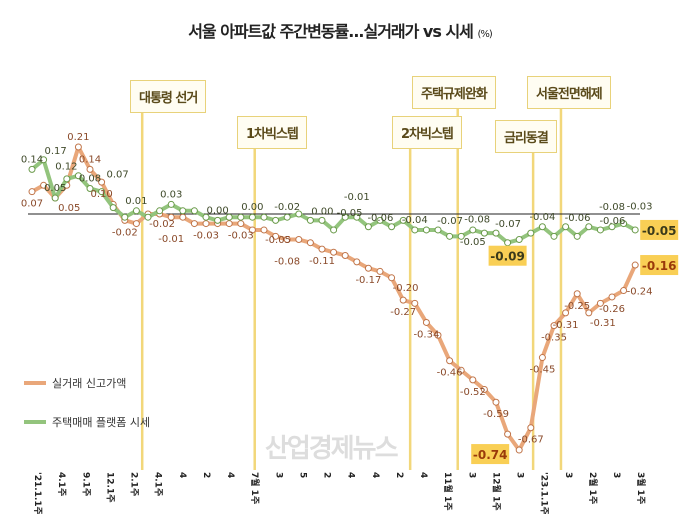  I want to click on chart-unit: (%), so click(484, 34).